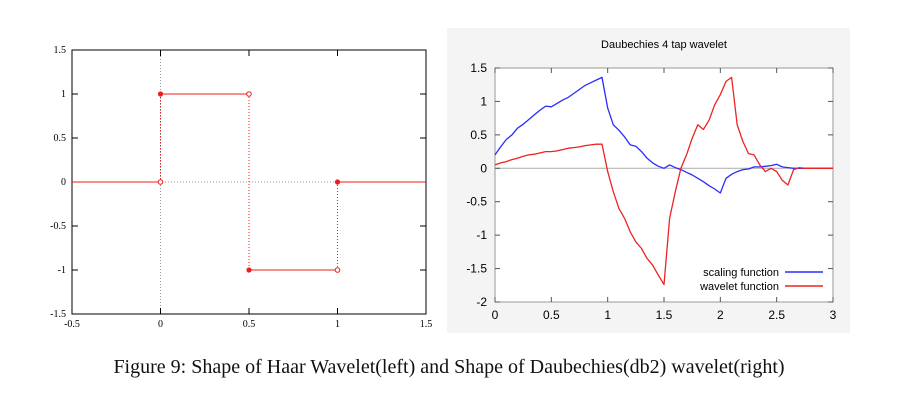 Image resolution: width=898 pixels, height=401 pixels. What do you see at coordinates (664, 45) in the screenshot?
I see `chart-title: Daubechies 4 tap wavelet` at bounding box center [664, 45].